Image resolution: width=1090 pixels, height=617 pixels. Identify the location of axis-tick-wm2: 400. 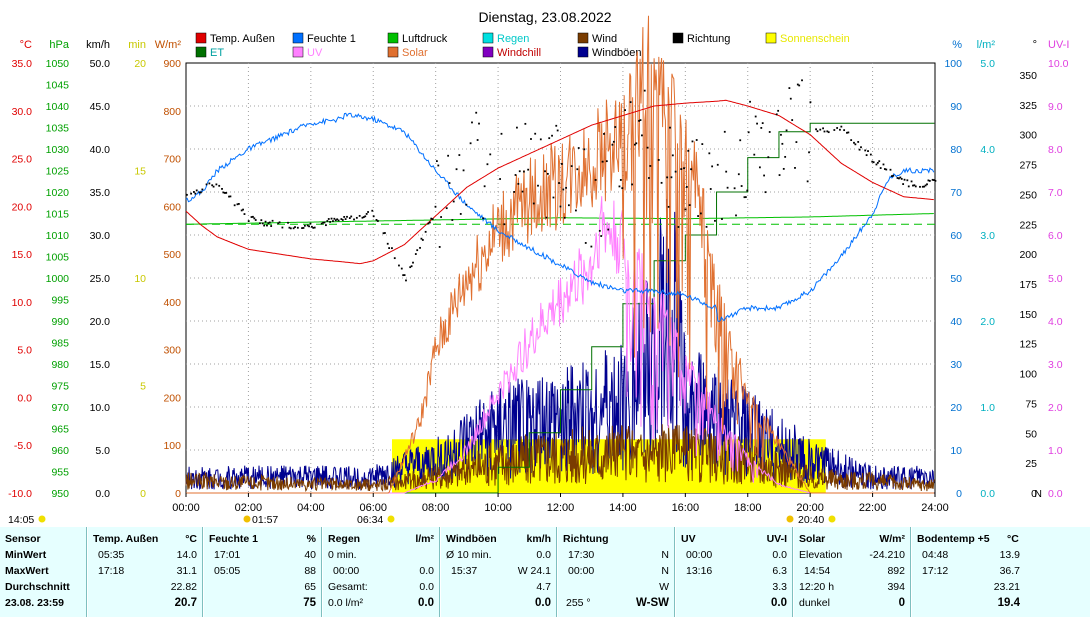
(172, 303).